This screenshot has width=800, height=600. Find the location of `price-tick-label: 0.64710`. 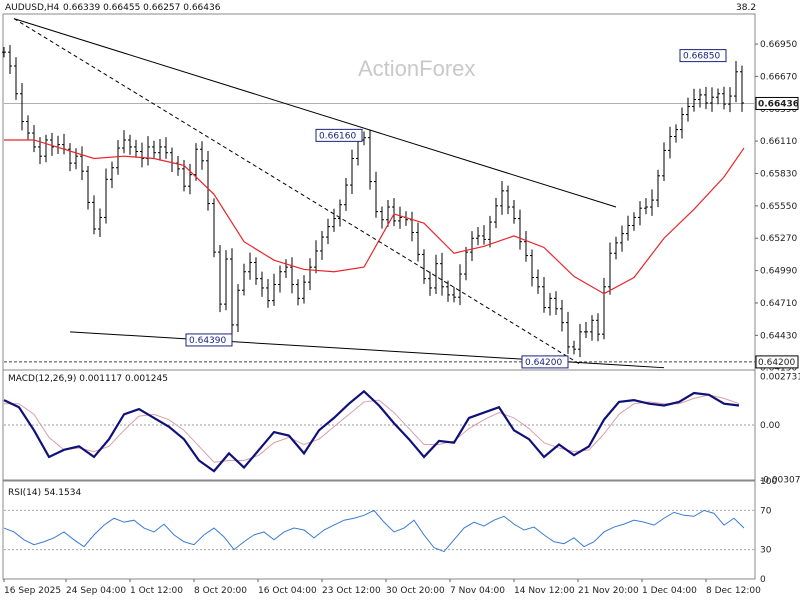

price-tick-label: 0.64710 is located at coordinates (778, 304).